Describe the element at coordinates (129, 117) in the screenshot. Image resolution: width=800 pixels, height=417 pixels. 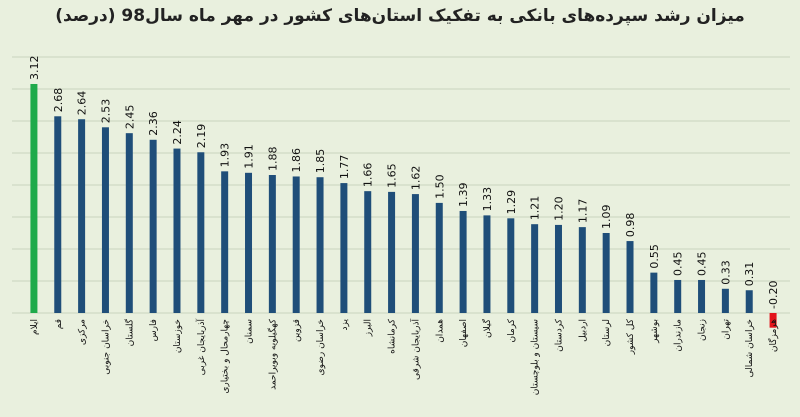
I see `value-label: 2.45` at that location.